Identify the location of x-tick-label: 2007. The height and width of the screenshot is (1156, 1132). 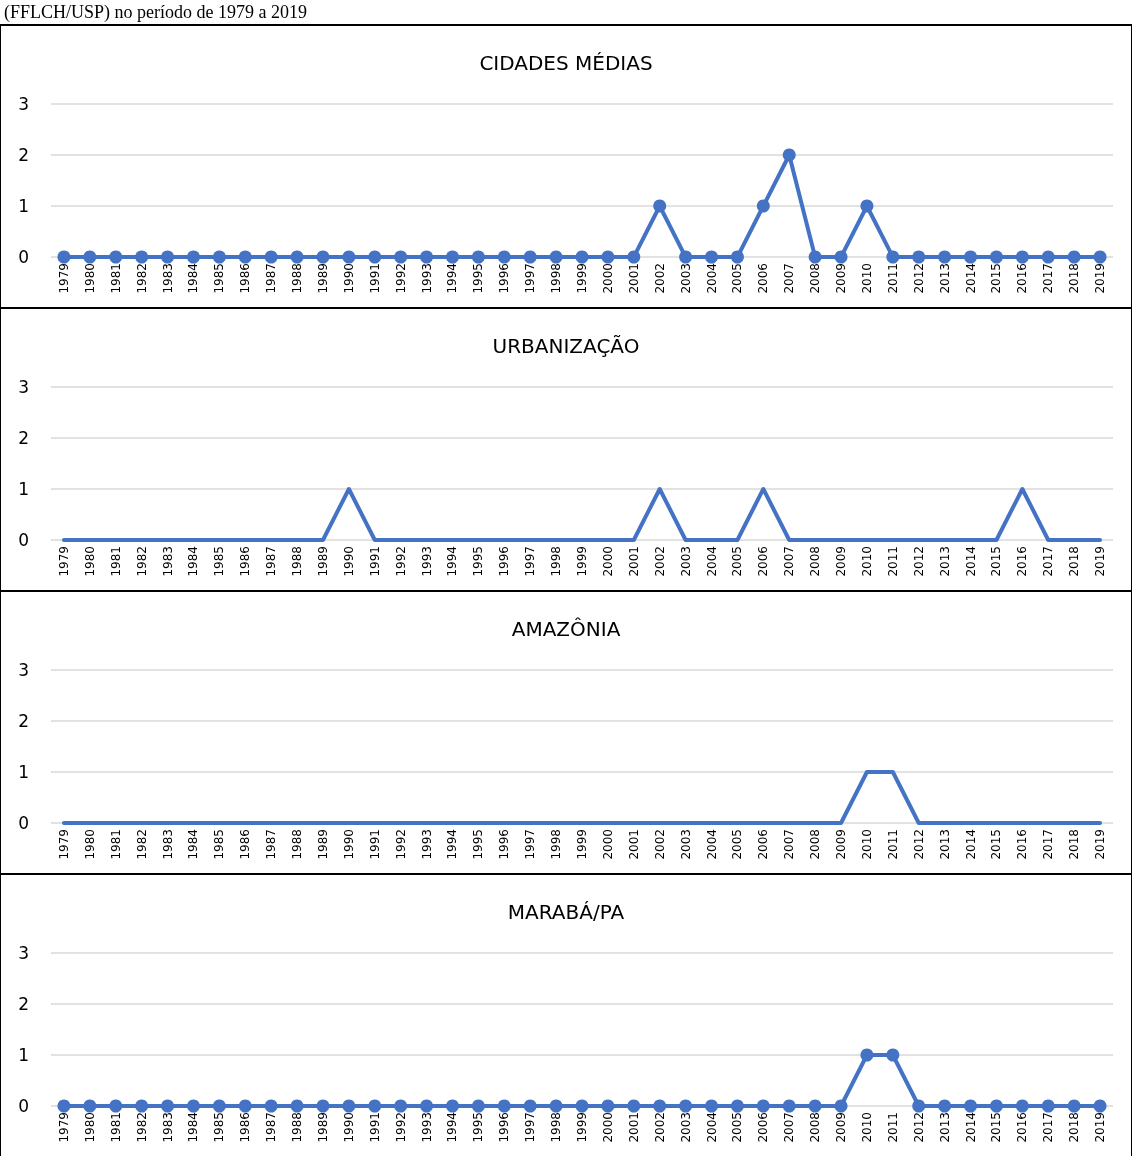
(789, 561).